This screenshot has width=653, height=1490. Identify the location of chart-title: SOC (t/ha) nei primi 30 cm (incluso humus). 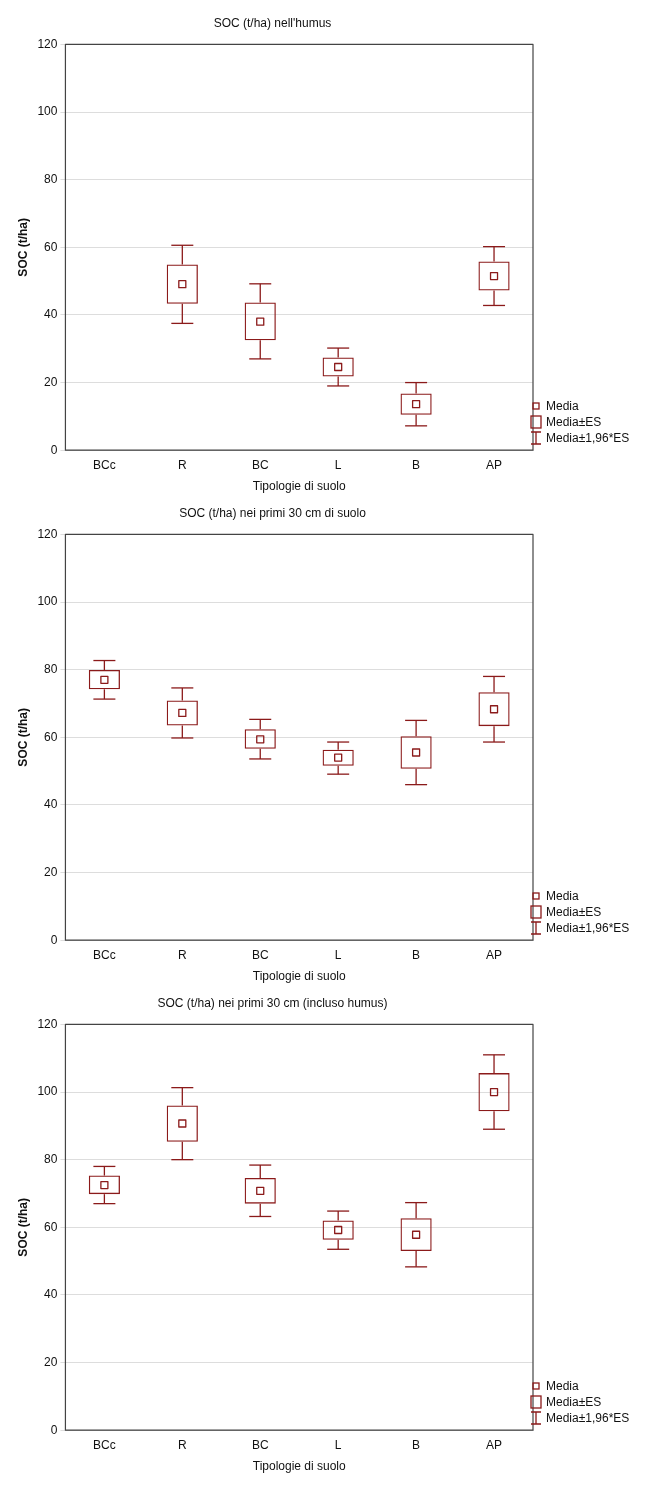
(272, 1002).